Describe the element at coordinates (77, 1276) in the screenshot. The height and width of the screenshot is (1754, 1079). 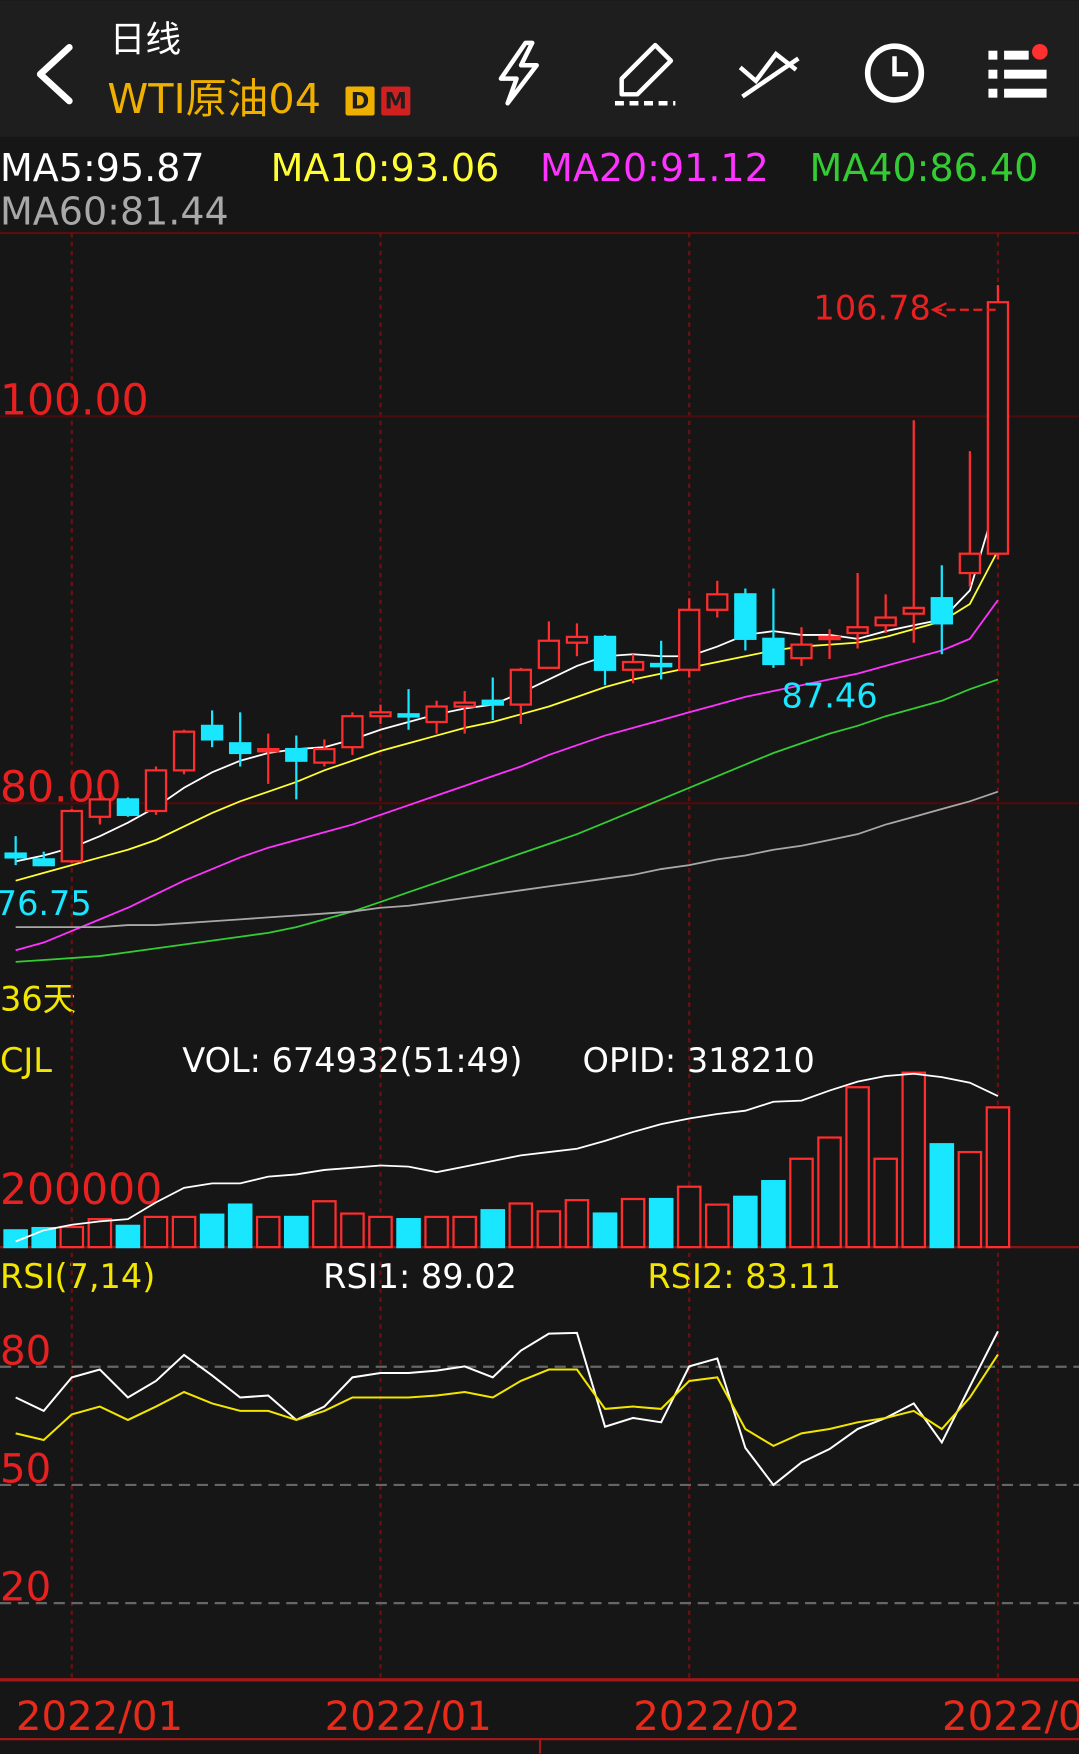
I see `panel-title: RSI(7,14)` at that location.